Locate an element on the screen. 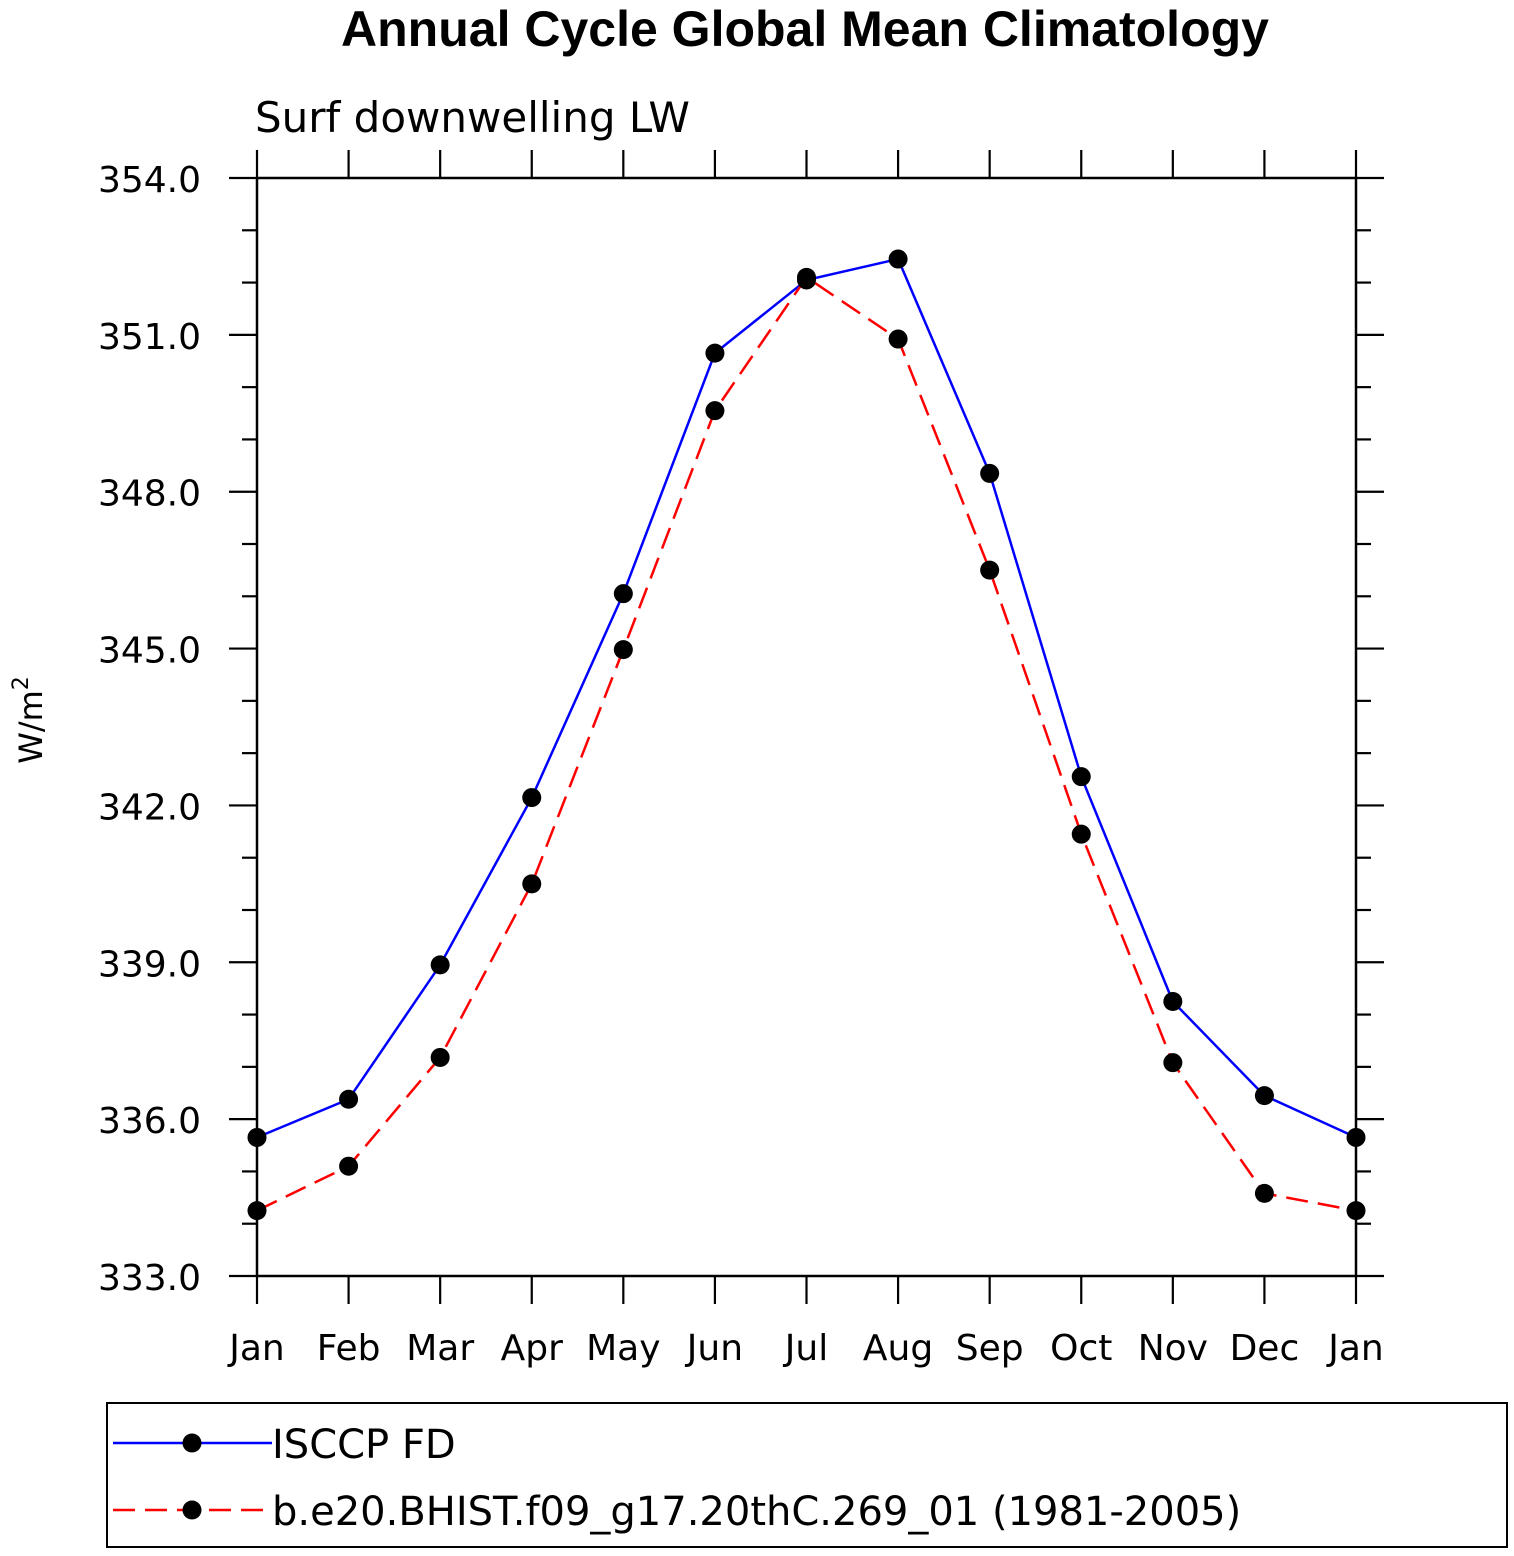  svg-text: W/m2 is located at coordinates (29, 720).